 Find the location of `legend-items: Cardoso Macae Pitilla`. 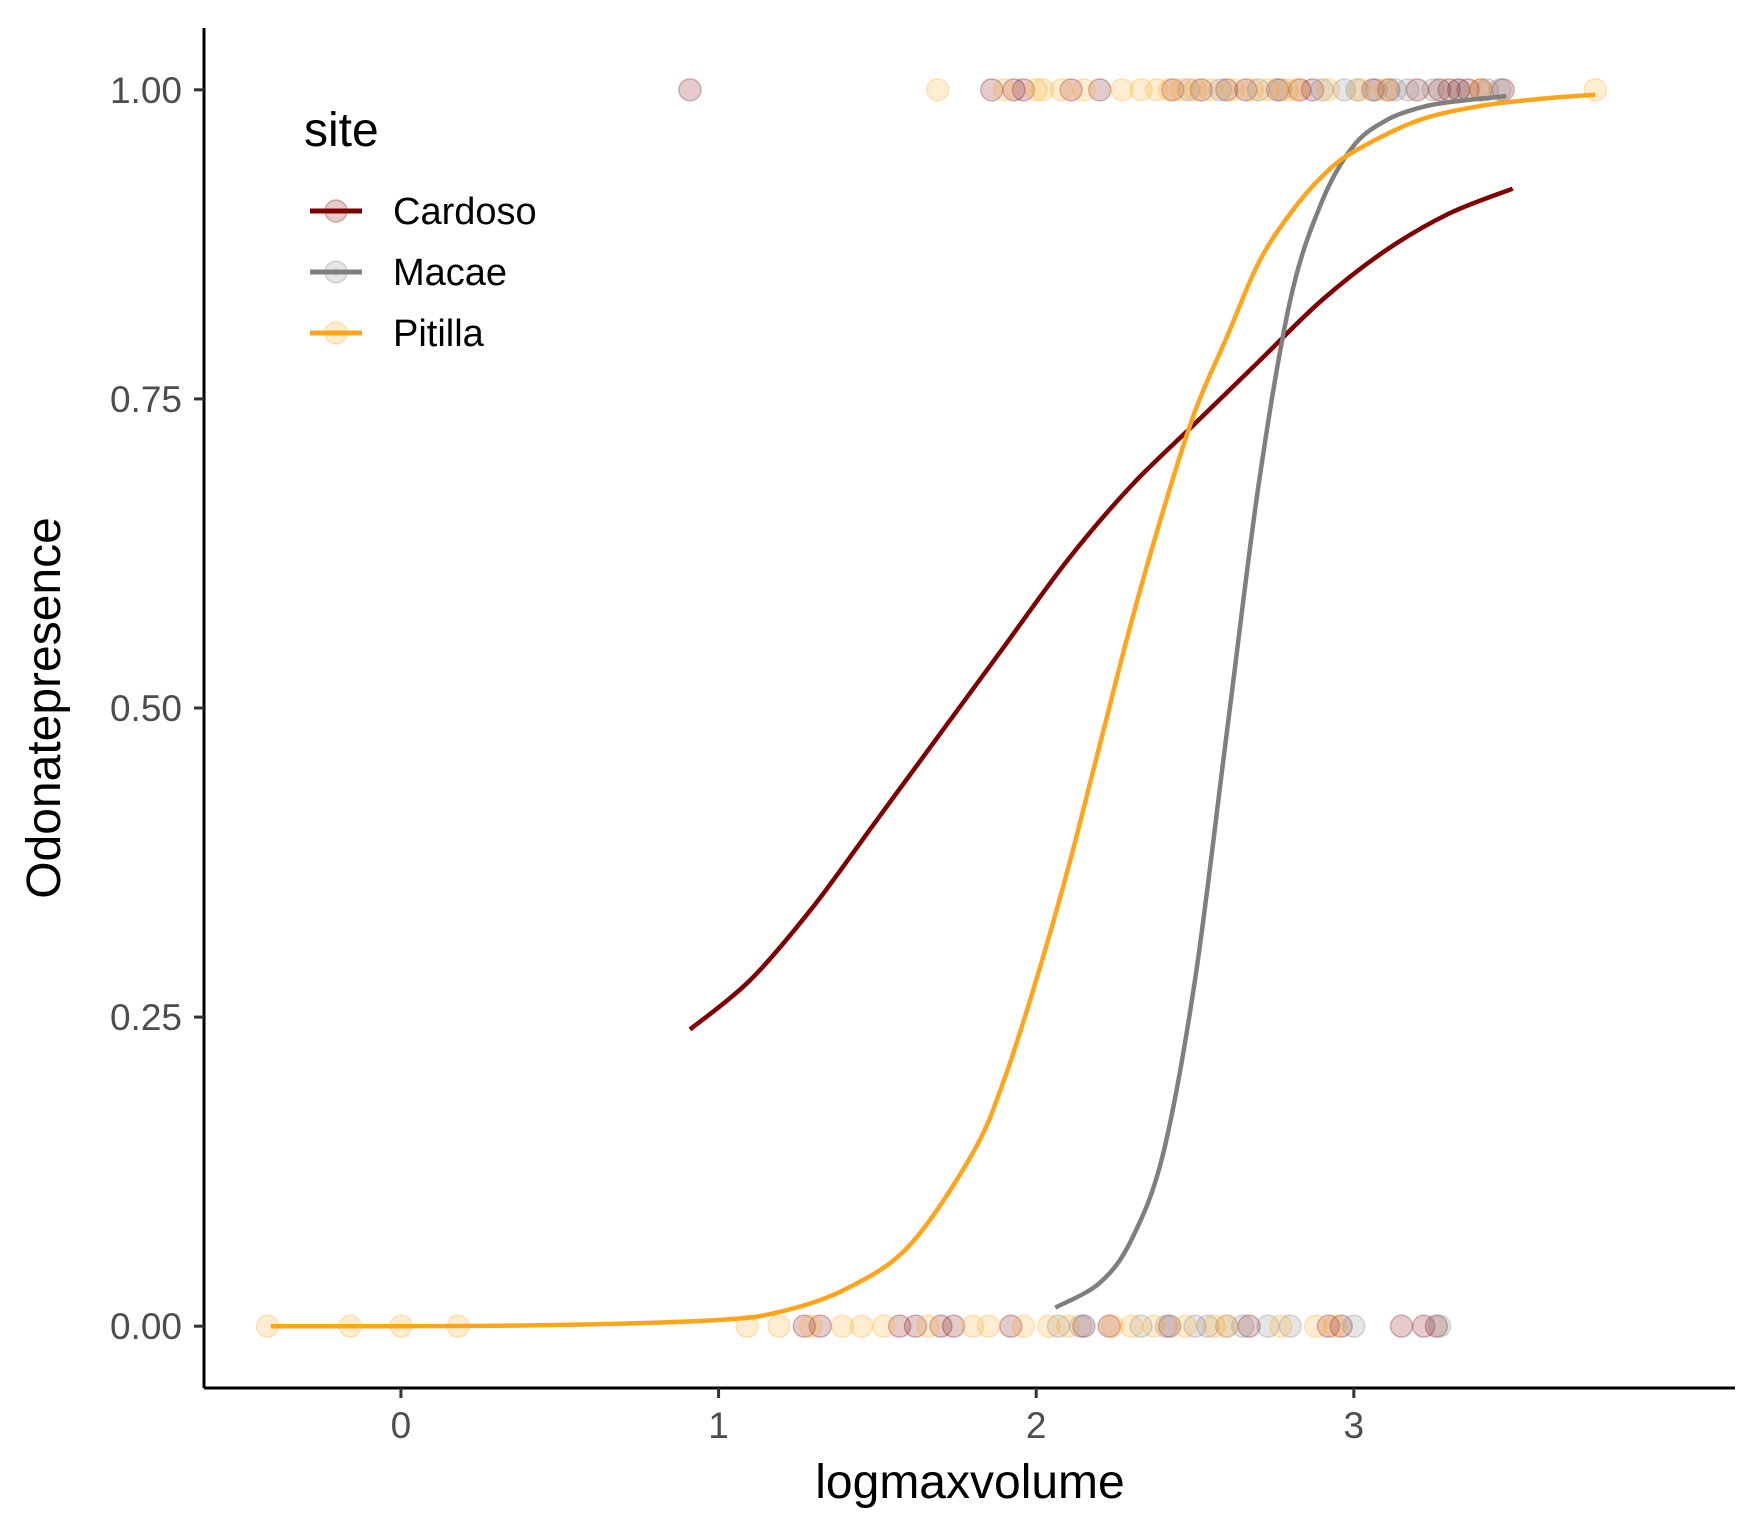

legend-items: Cardoso Macae Pitilla is located at coordinates (423, 273).